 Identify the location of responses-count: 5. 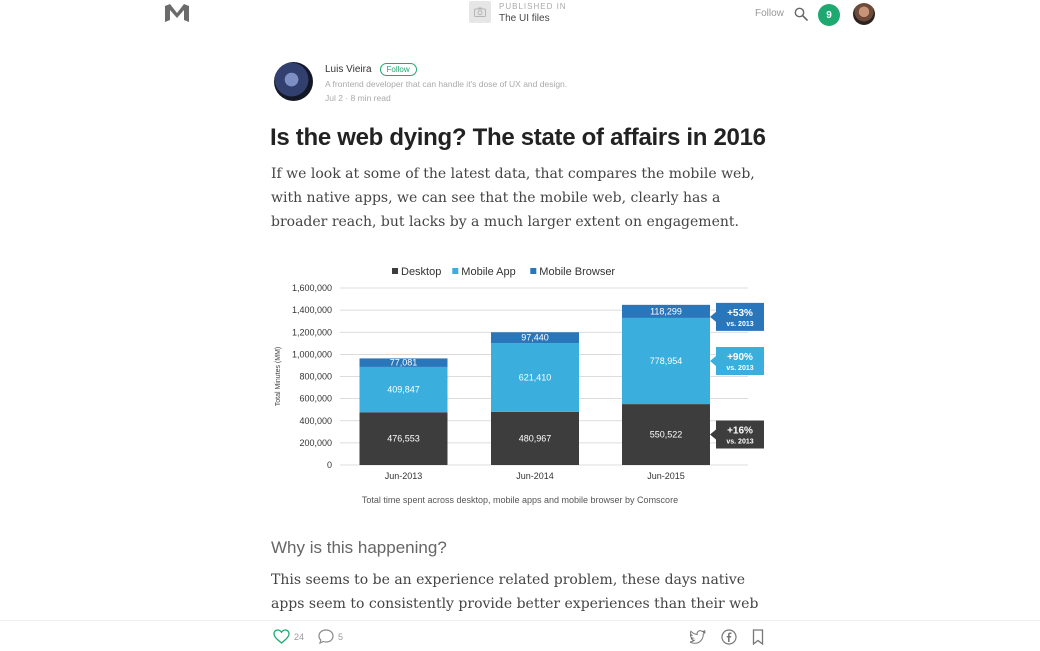
(341, 636).